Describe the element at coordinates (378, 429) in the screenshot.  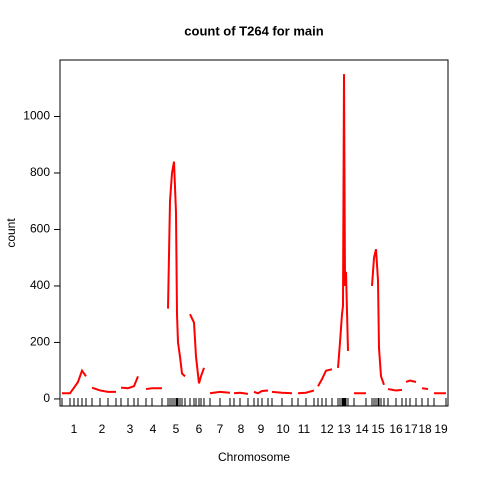
I see `x-tick-label: 15` at that location.